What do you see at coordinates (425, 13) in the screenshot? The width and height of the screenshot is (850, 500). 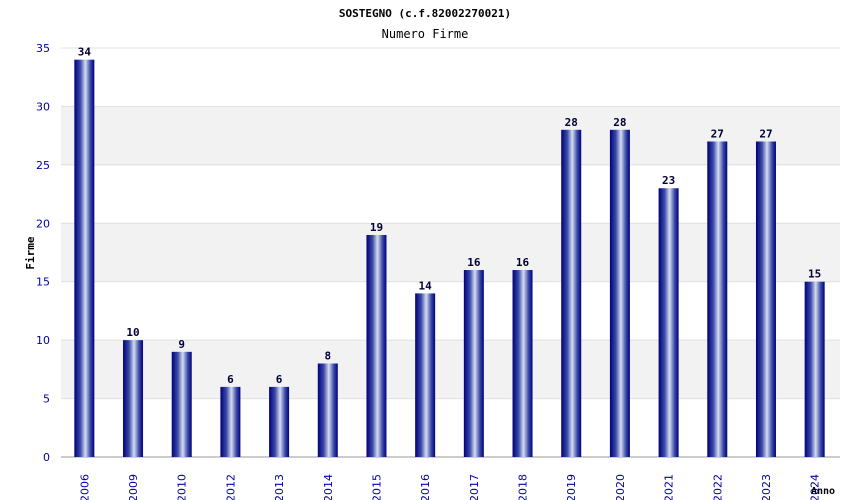 I see `chart-title: SOSTEGNO (c.f.82002270021)` at bounding box center [425, 13].